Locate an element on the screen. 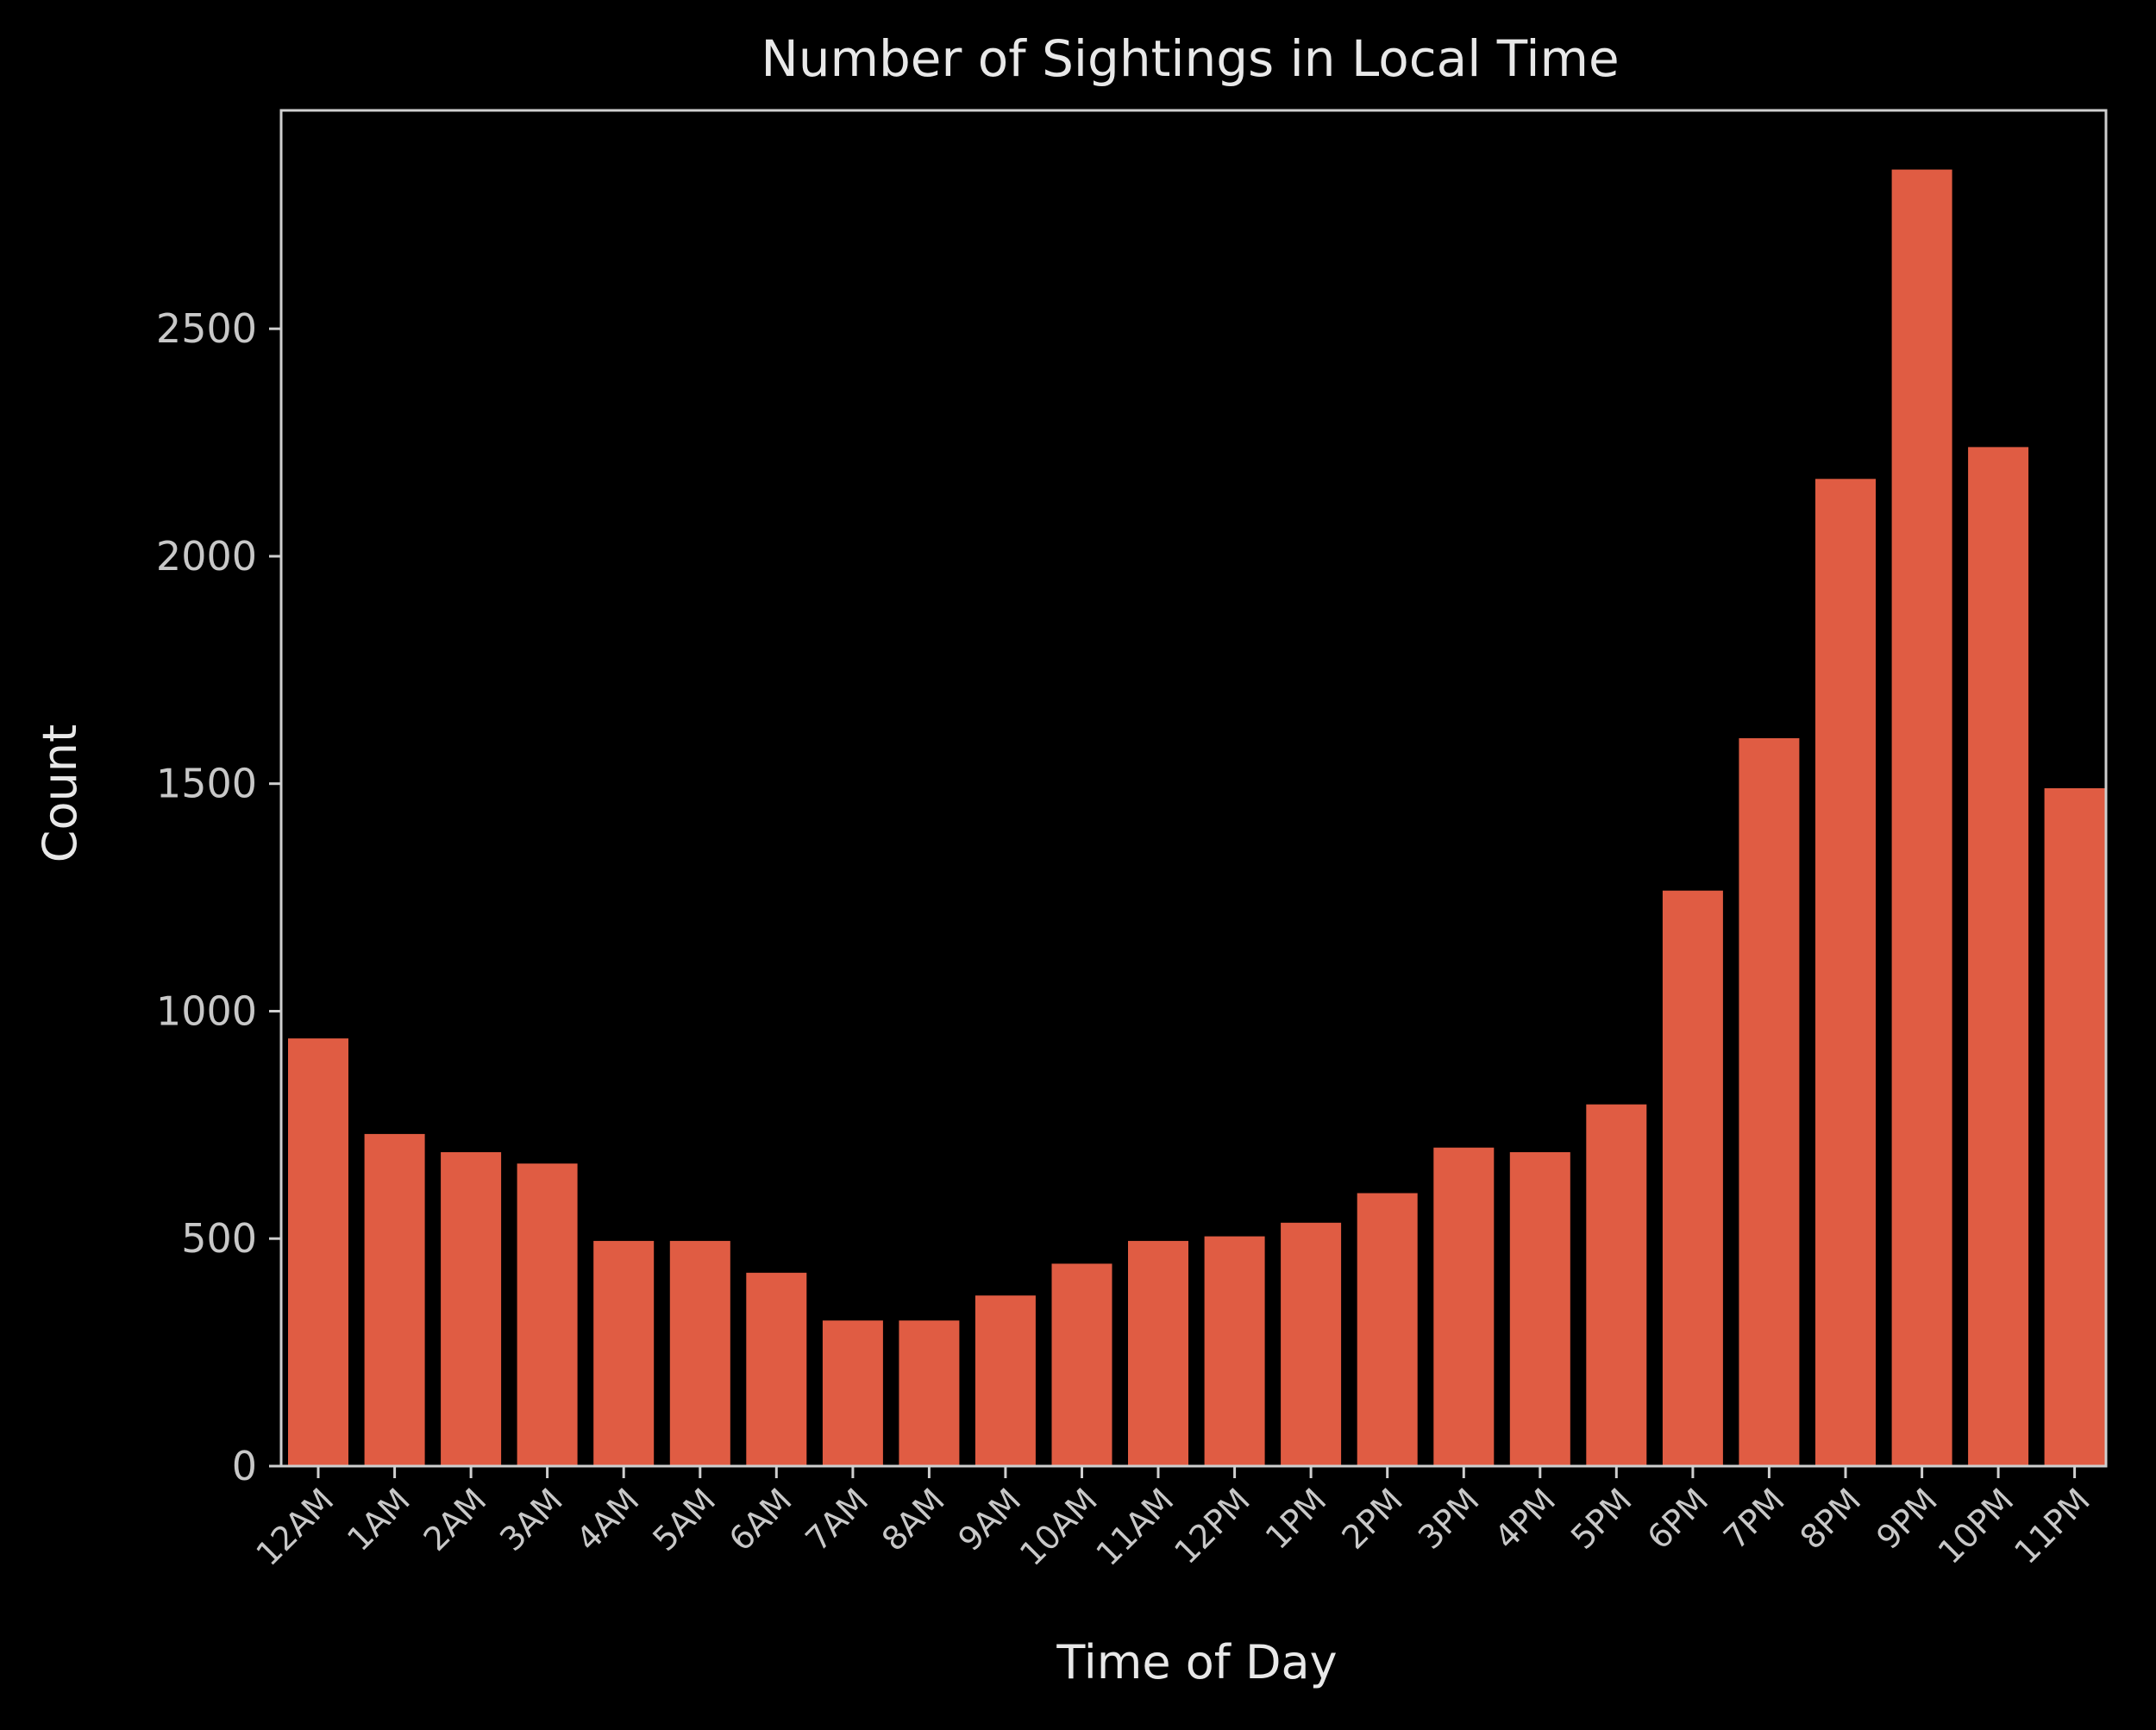 The height and width of the screenshot is (1730, 2156). chart-title: Number of Sightings in Local Time is located at coordinates (1190, 59).